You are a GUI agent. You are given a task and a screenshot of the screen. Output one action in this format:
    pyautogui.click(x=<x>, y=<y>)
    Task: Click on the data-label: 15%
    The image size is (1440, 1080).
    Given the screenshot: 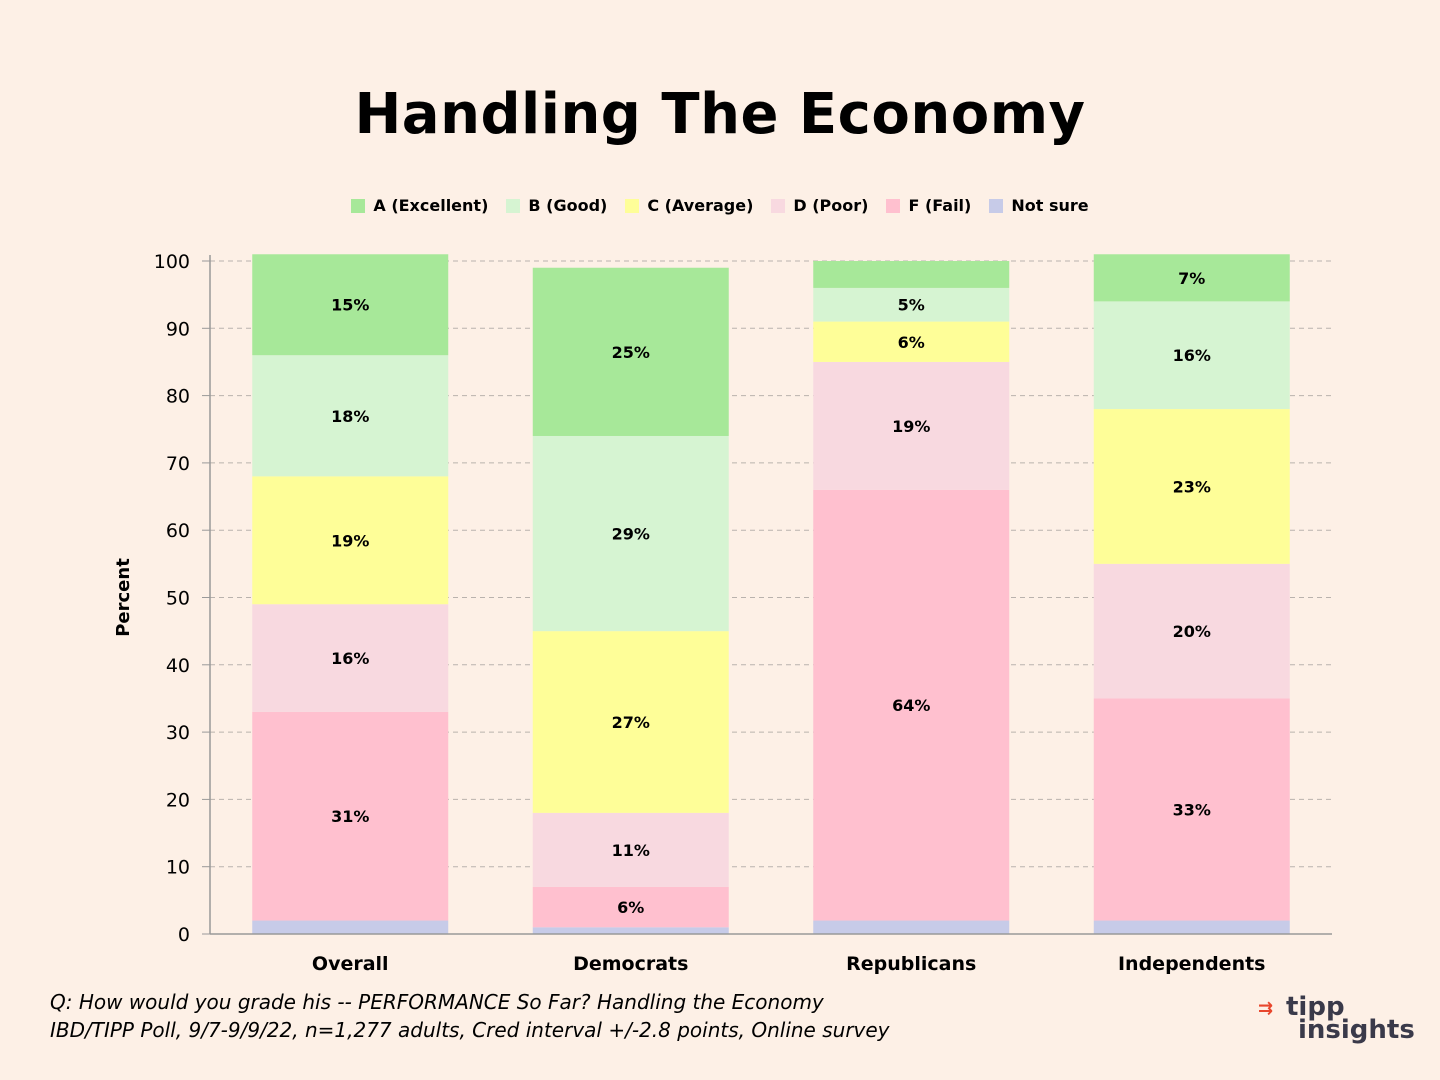 What is the action you would take?
    pyautogui.click(x=350, y=305)
    